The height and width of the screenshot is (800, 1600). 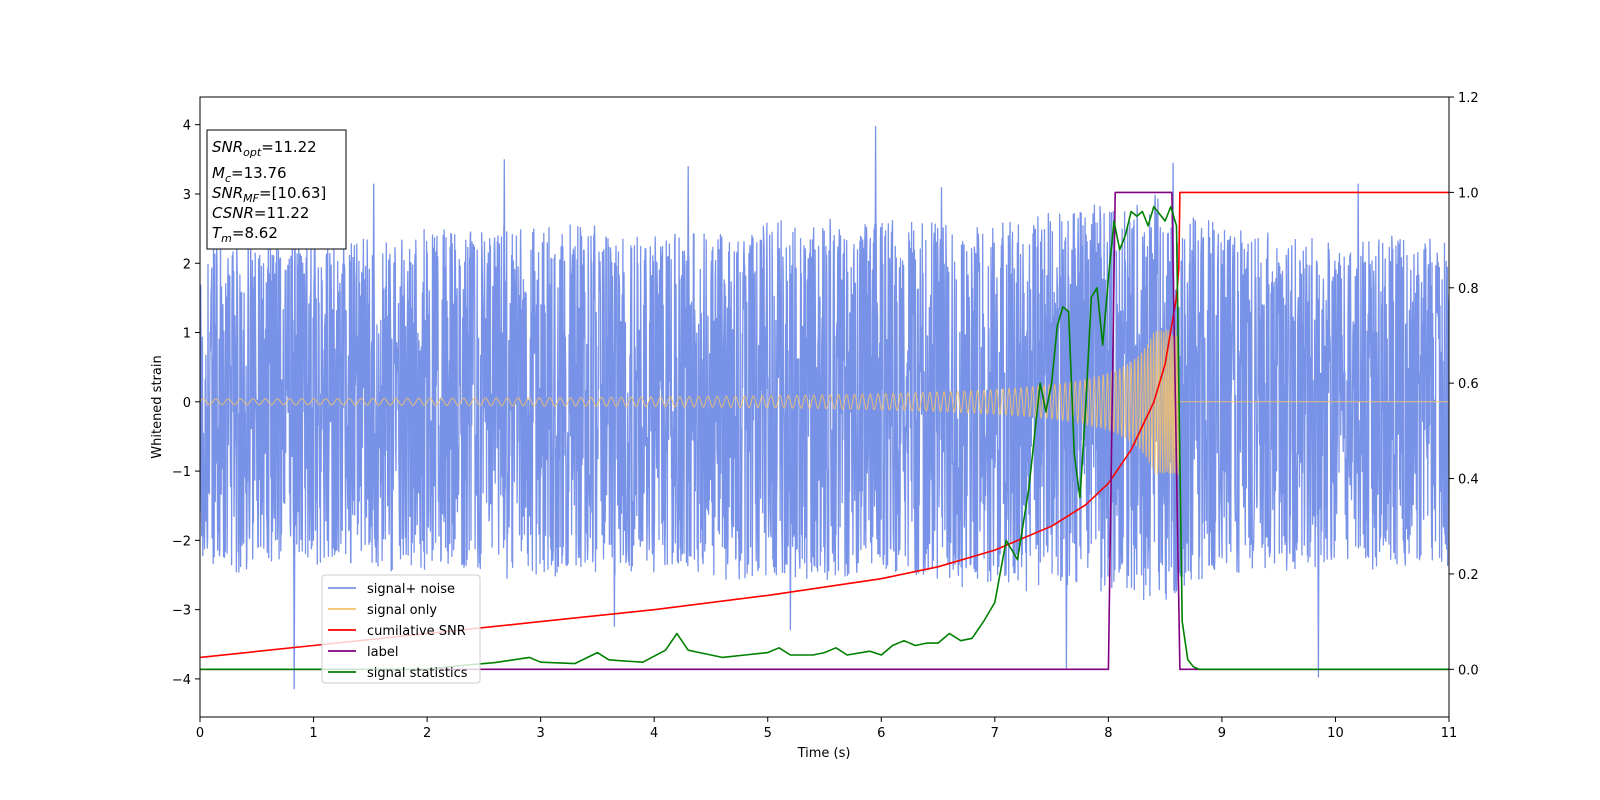 What do you see at coordinates (1468, 670) in the screenshot?
I see `y-right-tick-label: 0.0` at bounding box center [1468, 670].